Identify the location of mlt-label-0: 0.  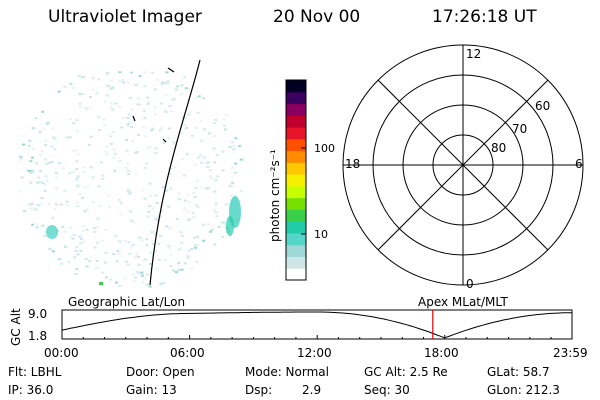
(470, 284).